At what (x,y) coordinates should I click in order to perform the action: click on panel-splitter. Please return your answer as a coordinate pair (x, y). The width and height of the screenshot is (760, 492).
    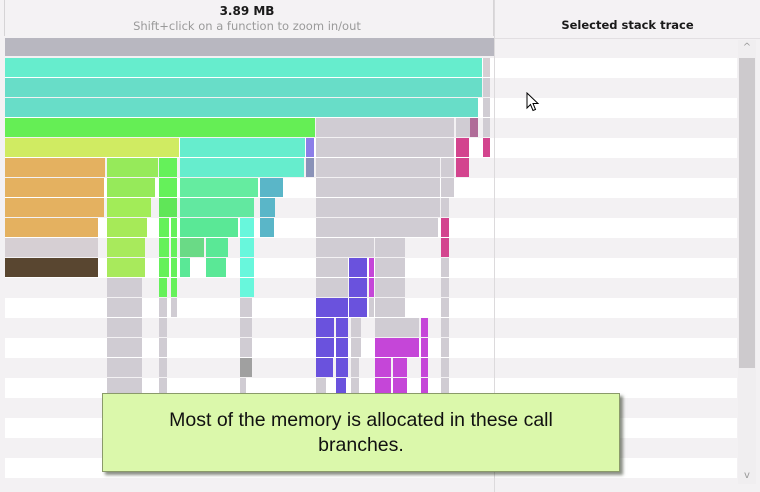
    Looking at the image, I should click on (494, 246).